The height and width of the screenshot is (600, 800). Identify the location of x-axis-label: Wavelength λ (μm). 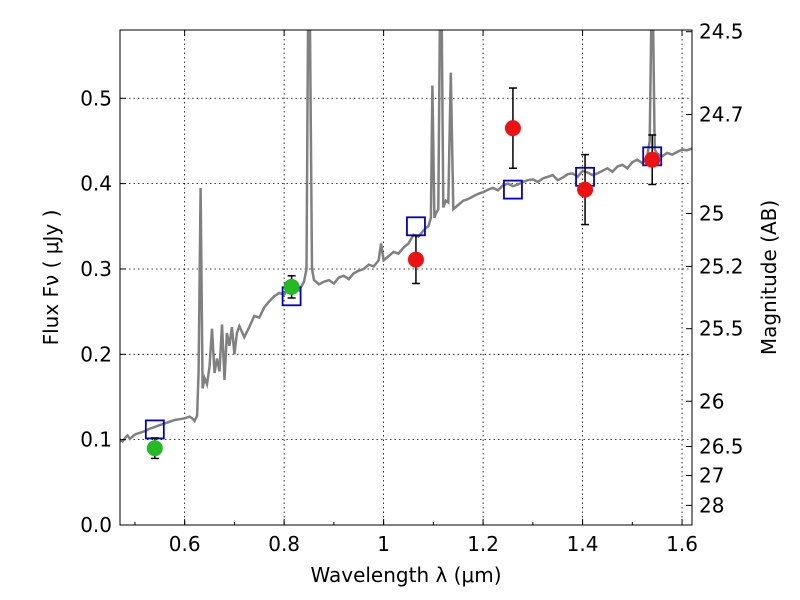
(405, 575).